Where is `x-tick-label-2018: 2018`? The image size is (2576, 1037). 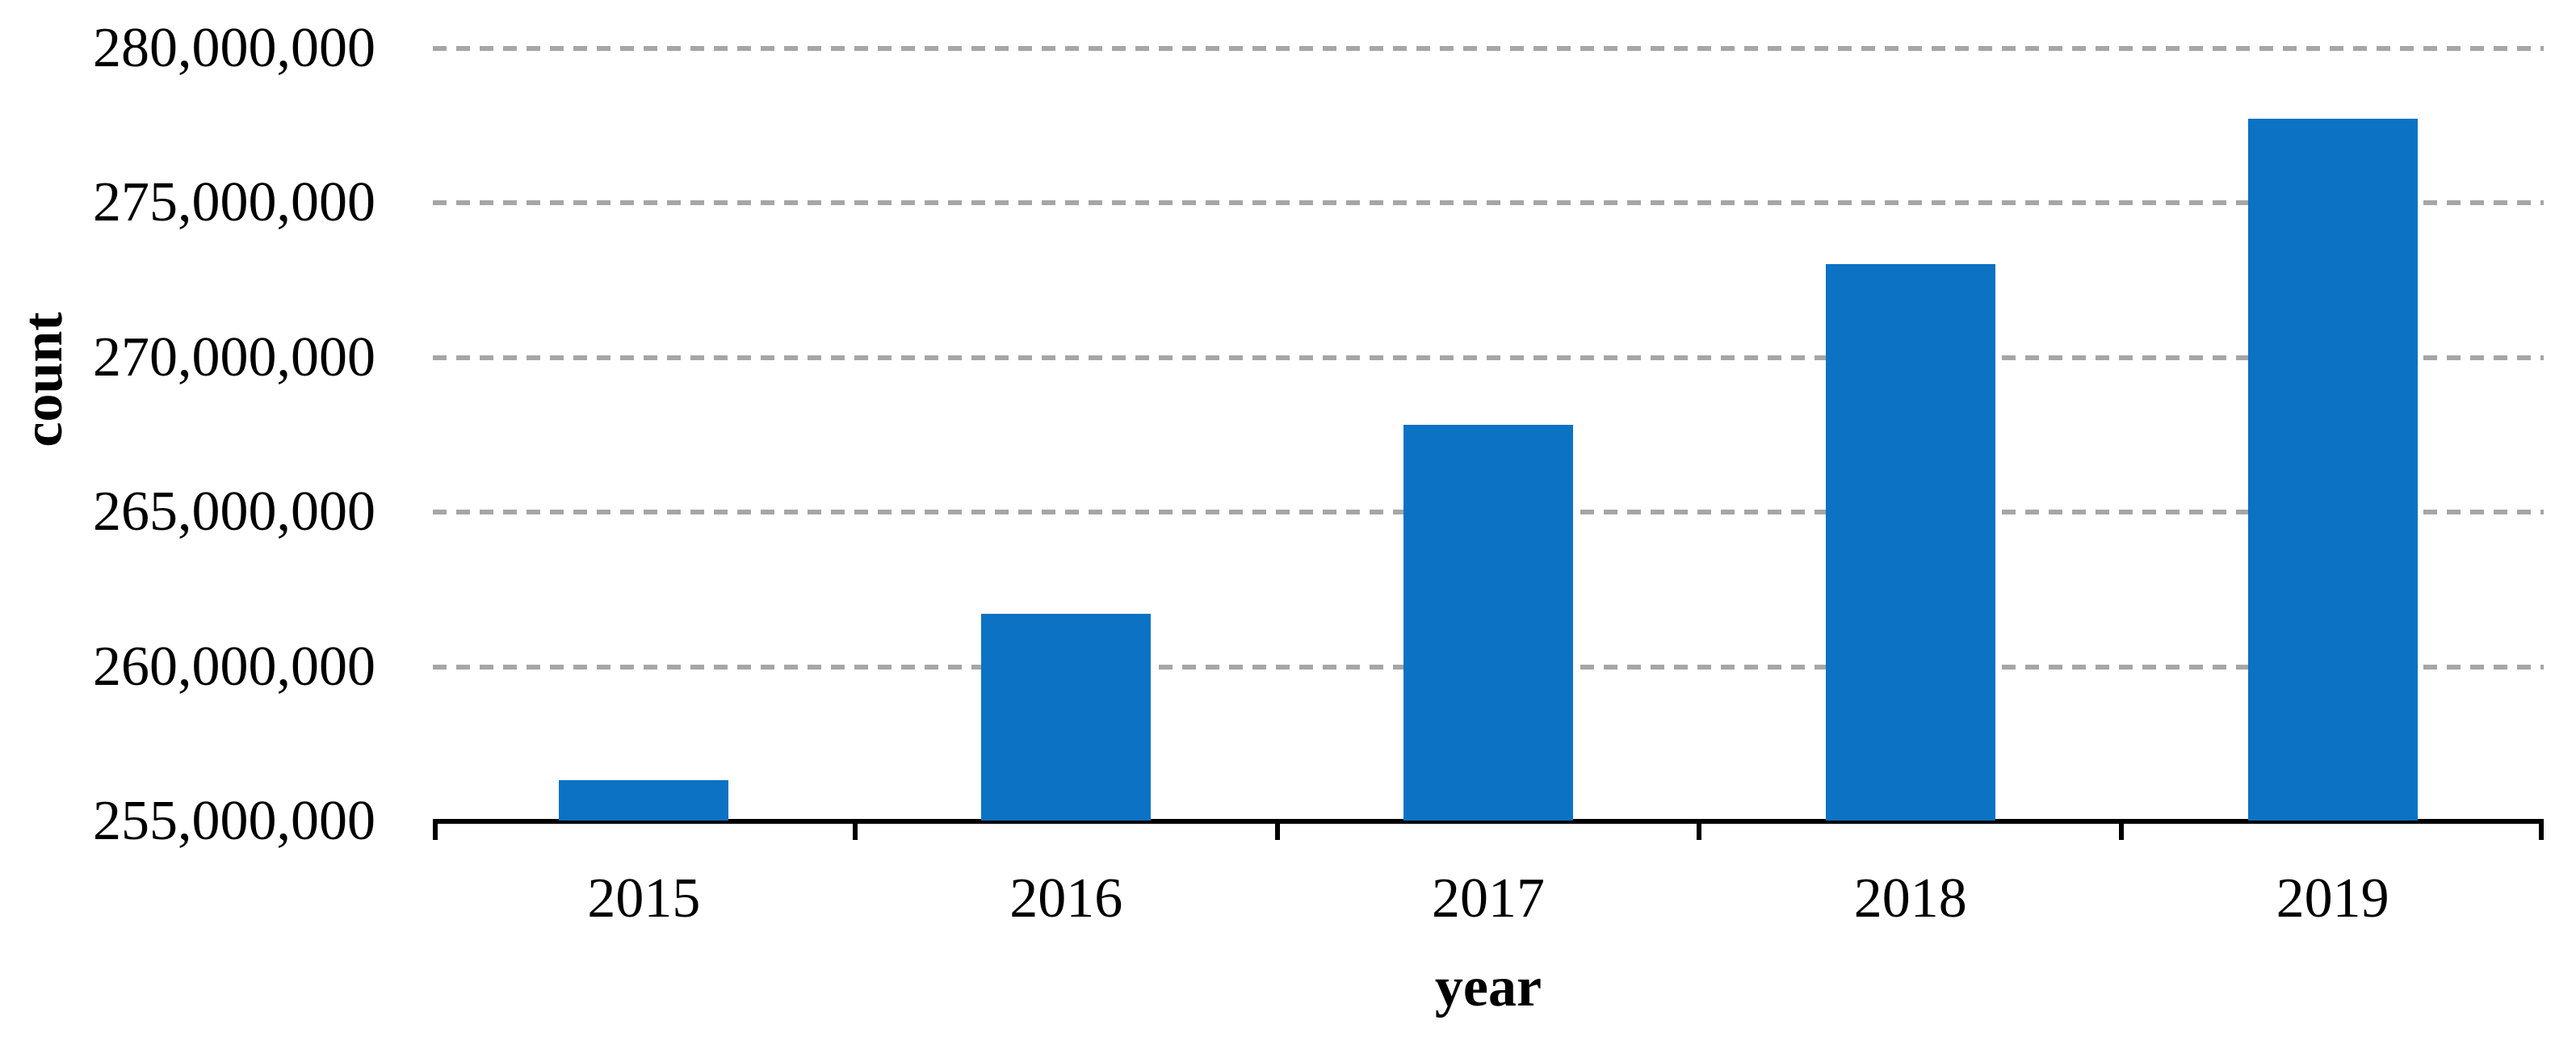
x-tick-label-2018: 2018 is located at coordinates (1910, 898).